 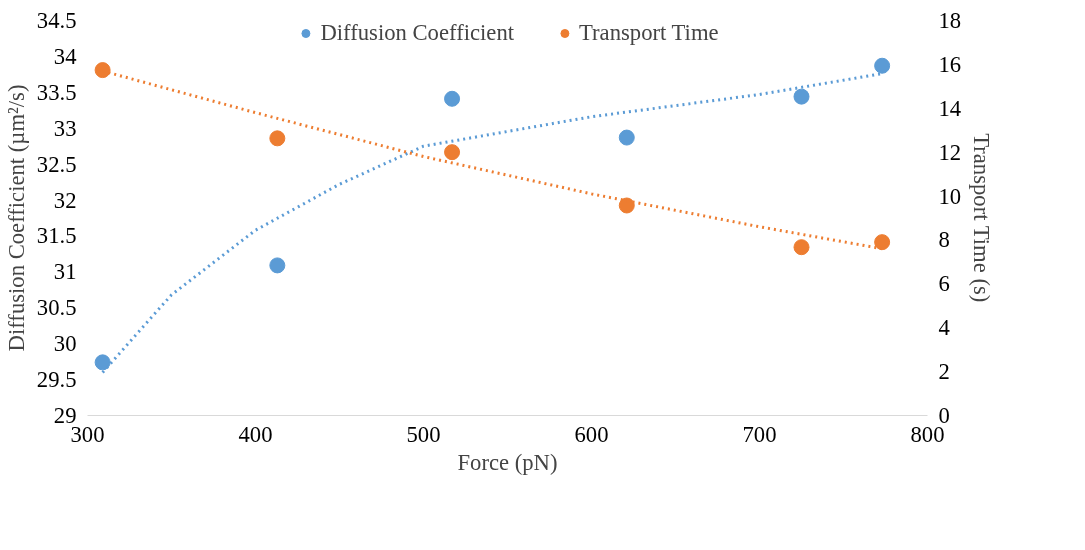 I want to click on y2-axis-title: Transport Time (s), so click(x=982, y=218).